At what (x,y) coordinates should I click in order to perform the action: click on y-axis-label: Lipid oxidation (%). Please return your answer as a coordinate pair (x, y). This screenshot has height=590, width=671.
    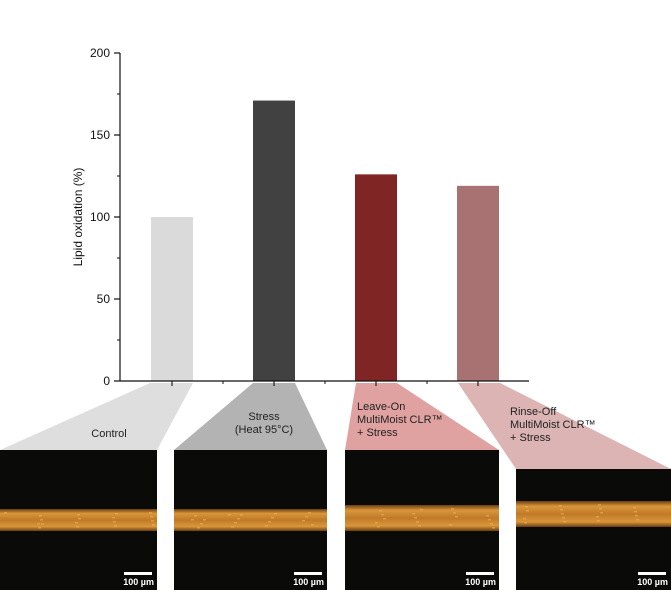
    Looking at the image, I should click on (78, 217).